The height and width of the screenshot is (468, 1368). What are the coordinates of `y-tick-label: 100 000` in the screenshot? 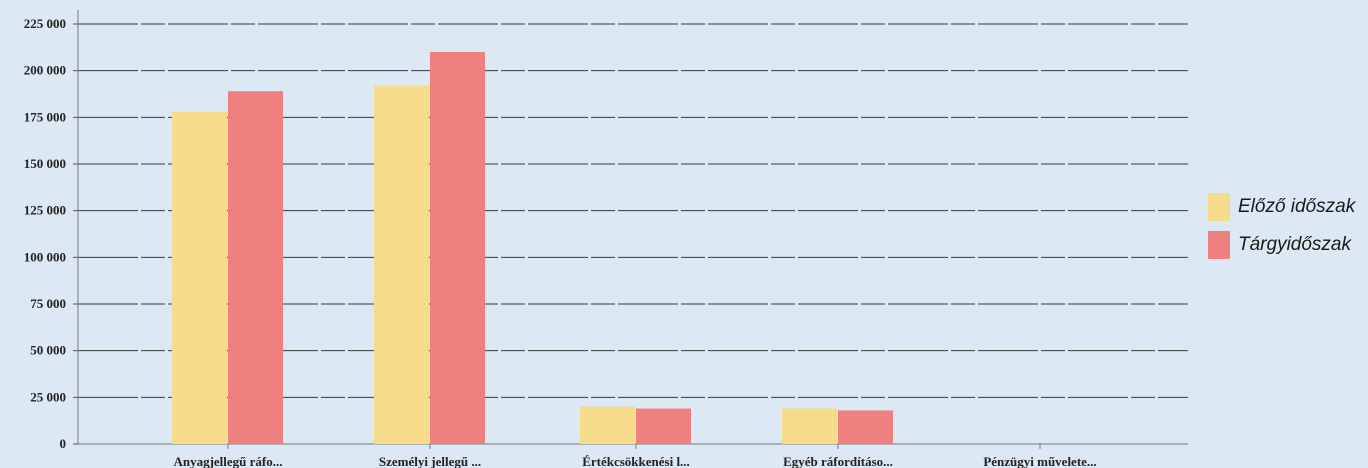 It's located at (45, 256).